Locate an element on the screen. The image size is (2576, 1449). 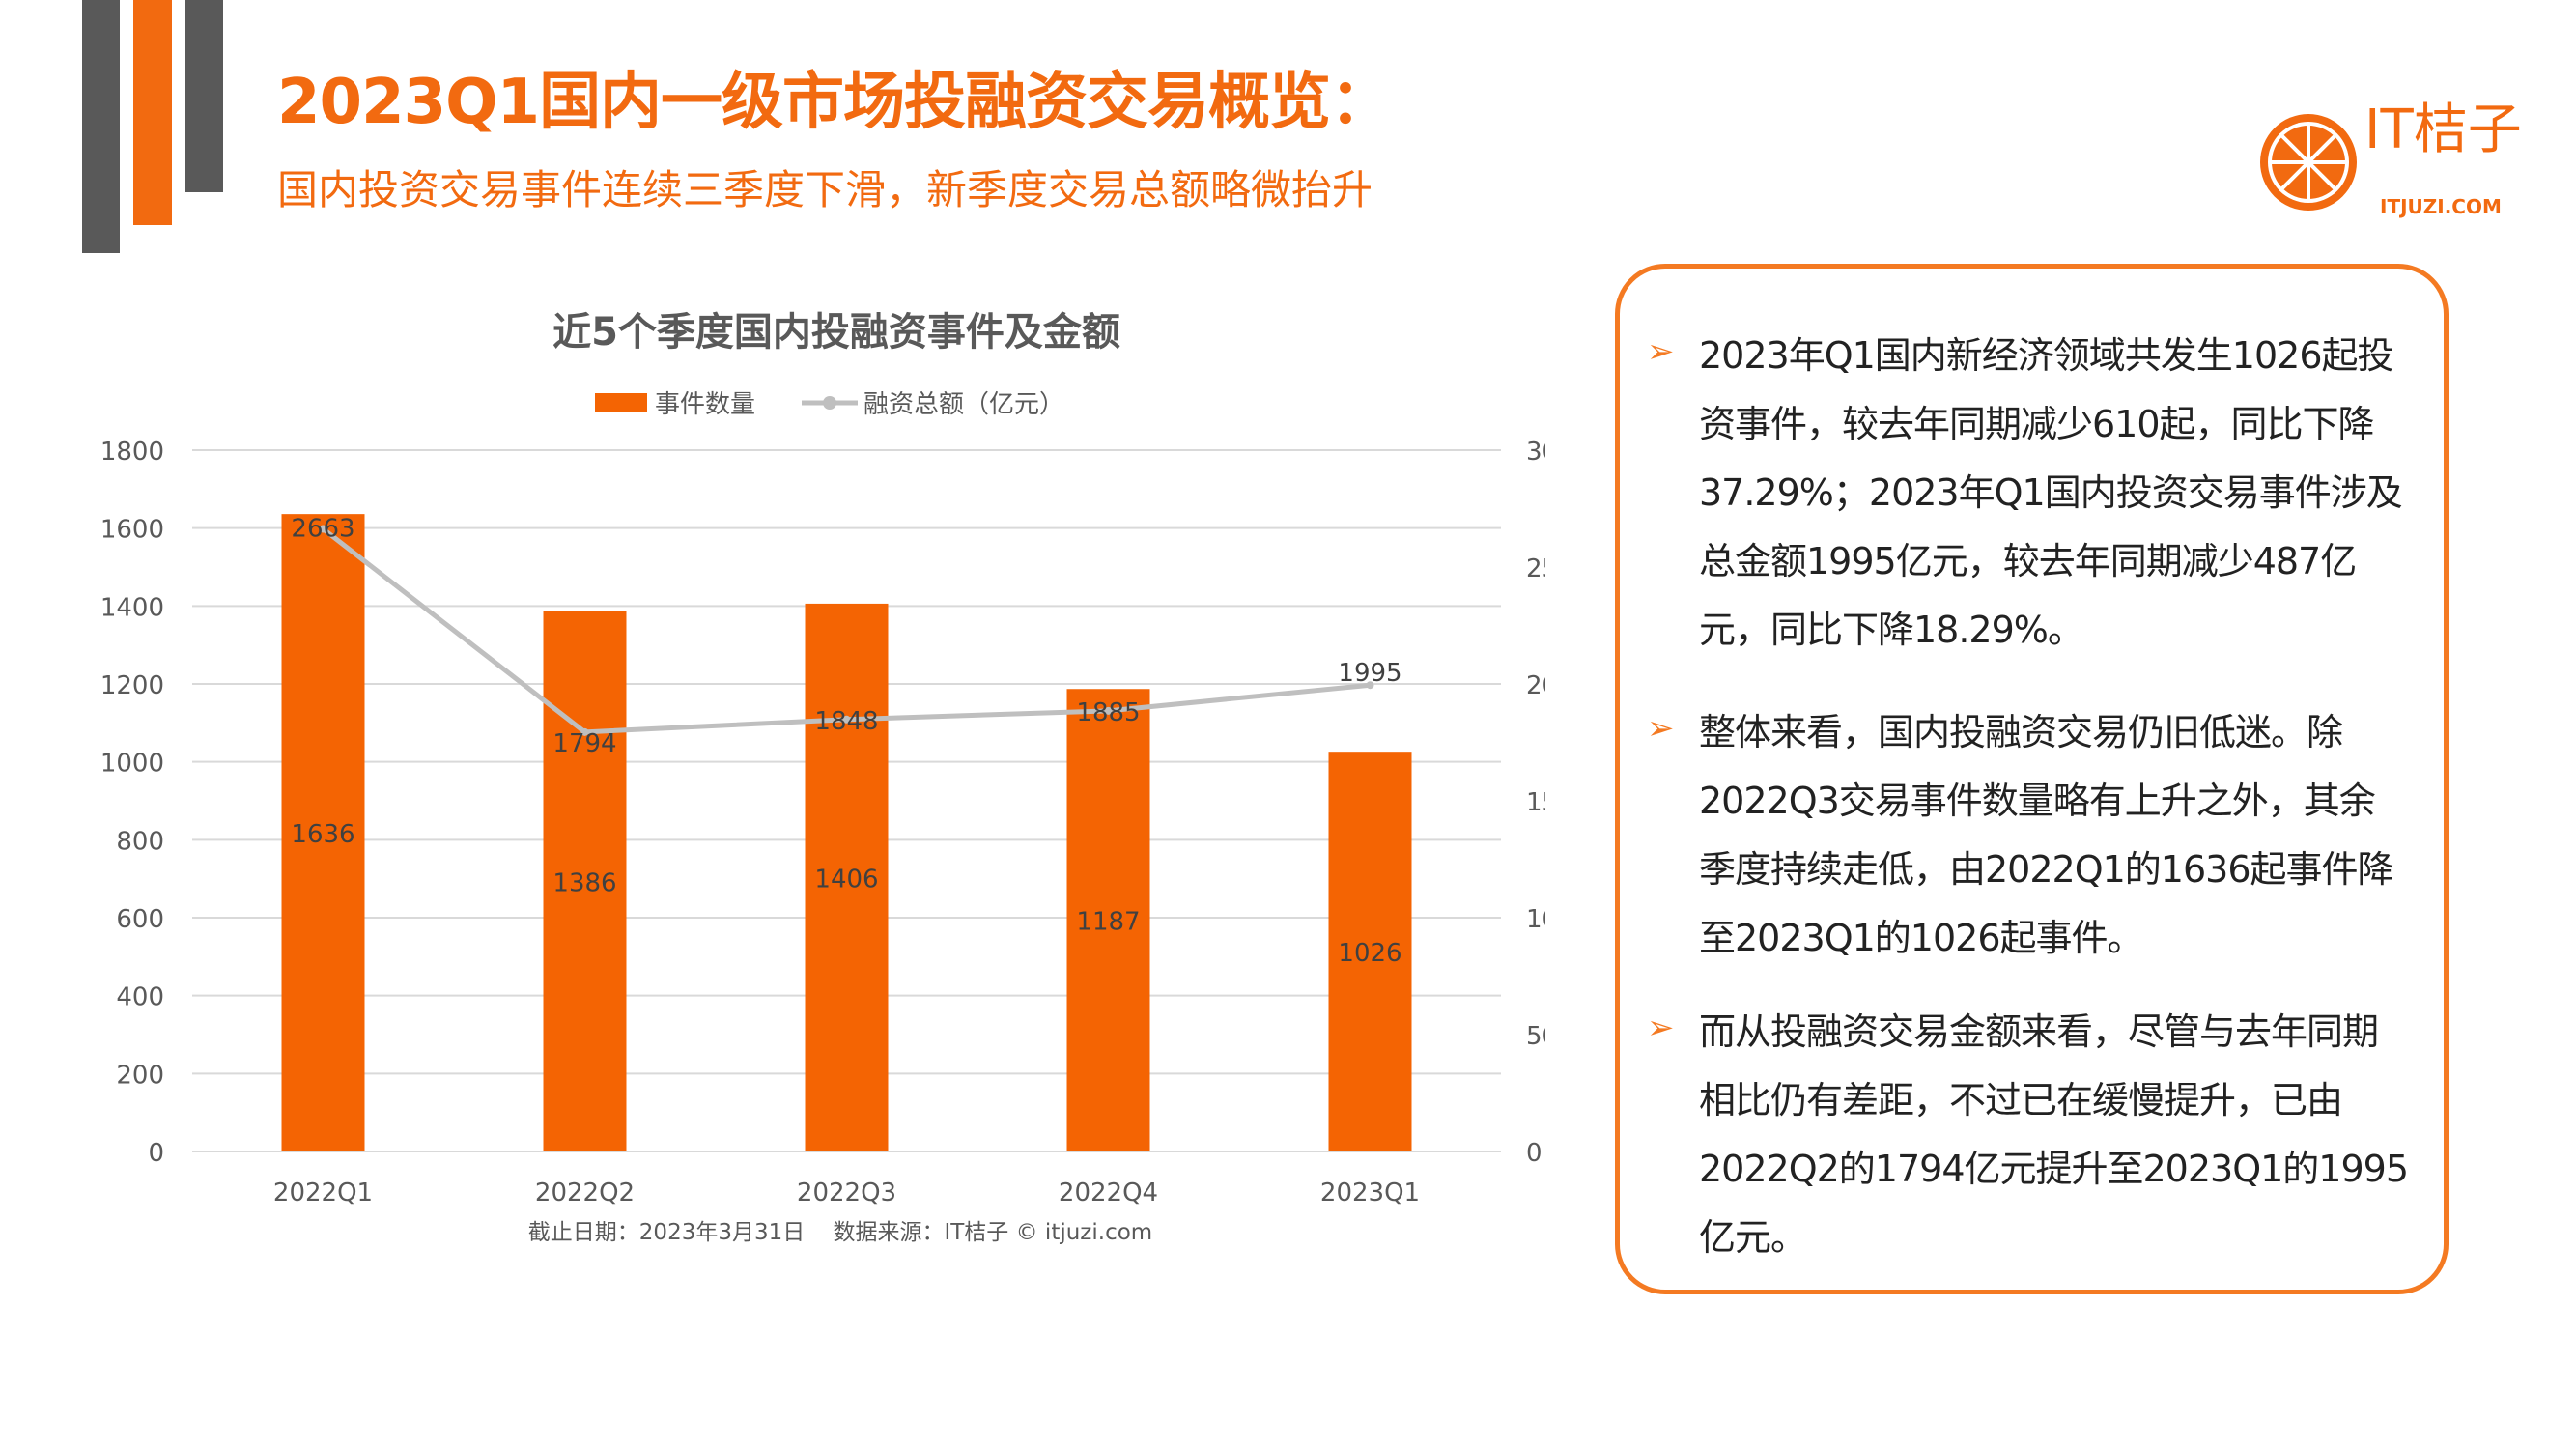
y-right-tick: 1000 is located at coordinates (1535, 919).